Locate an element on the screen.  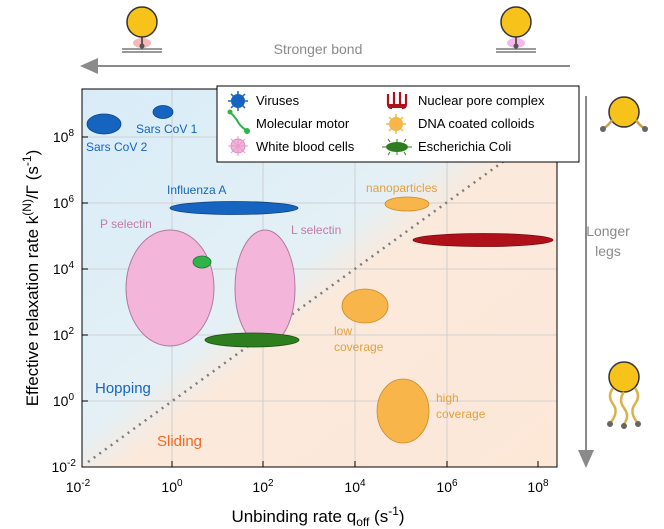
sliding-label: Sliding is located at coordinates (179, 441).